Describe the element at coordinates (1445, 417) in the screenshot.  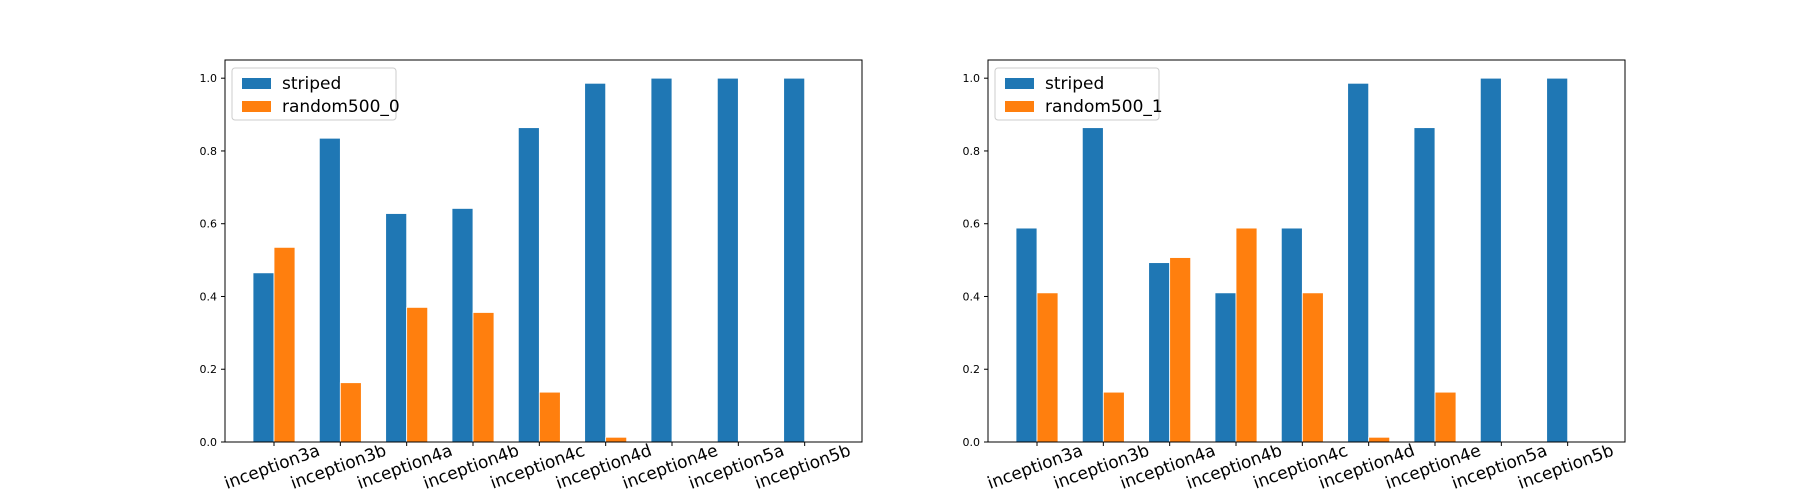
I see `bar-random500_1-inception4e` at that location.